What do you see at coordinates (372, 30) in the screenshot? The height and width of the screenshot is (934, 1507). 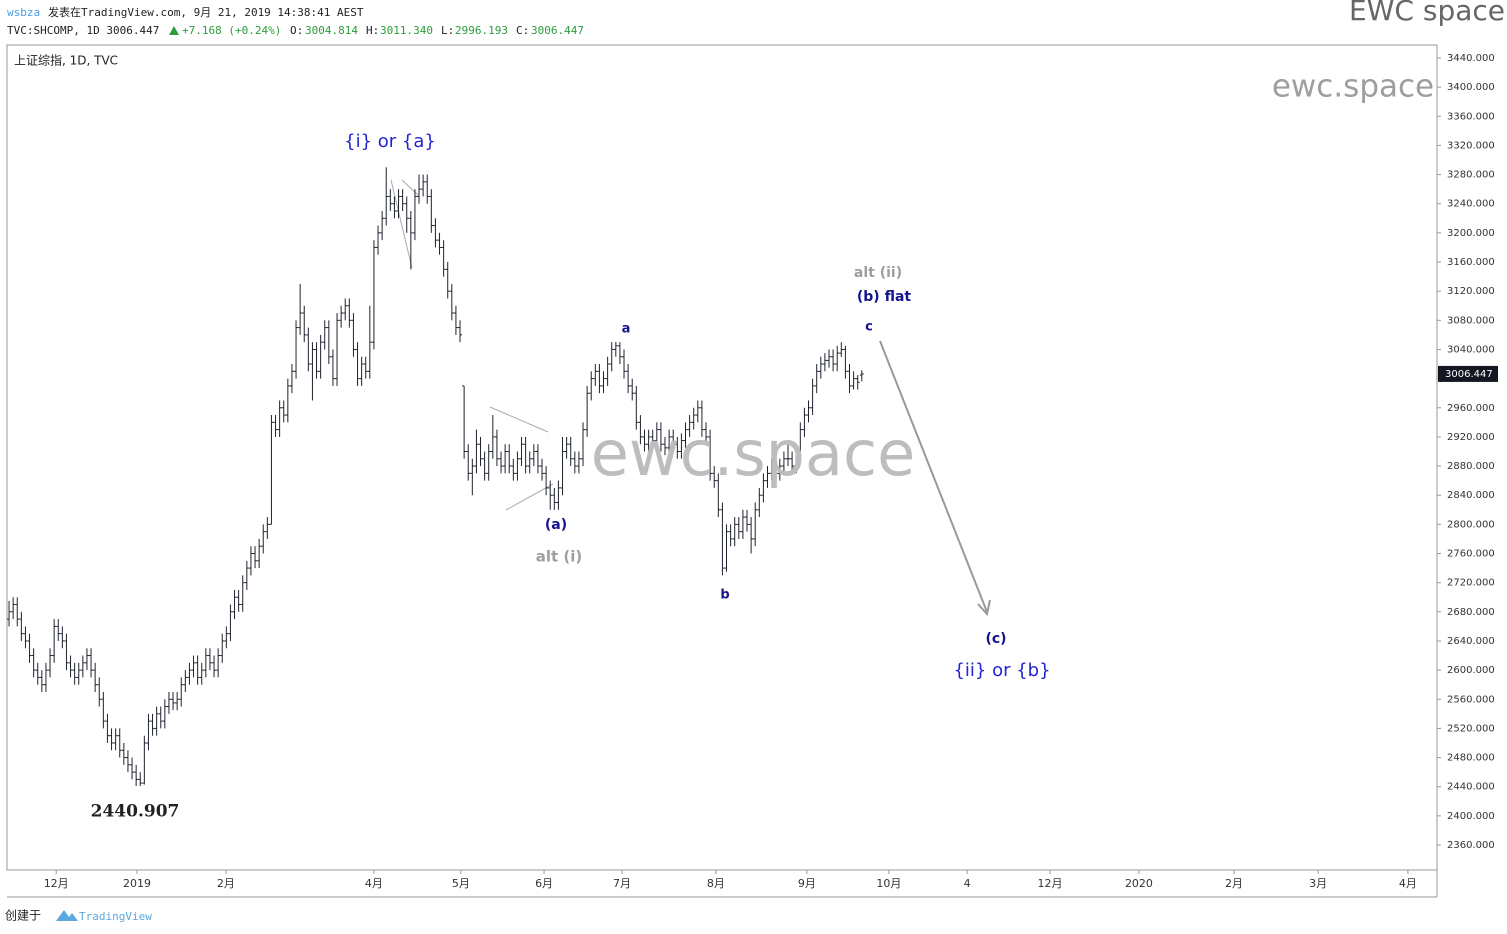 I see `ohlc-key: H:` at bounding box center [372, 30].